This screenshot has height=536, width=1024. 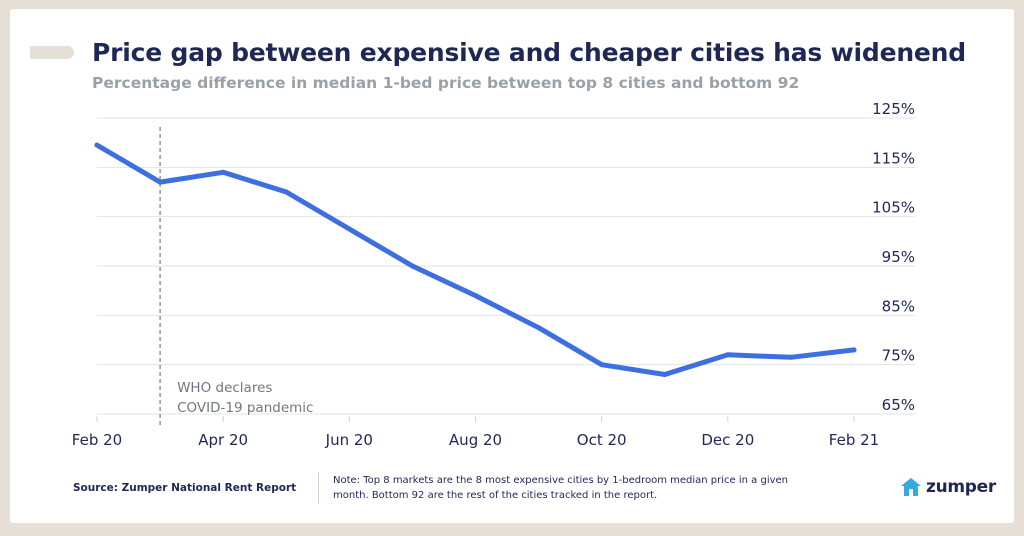 I want to click on y-tick-label: 75%, so click(x=898, y=356).